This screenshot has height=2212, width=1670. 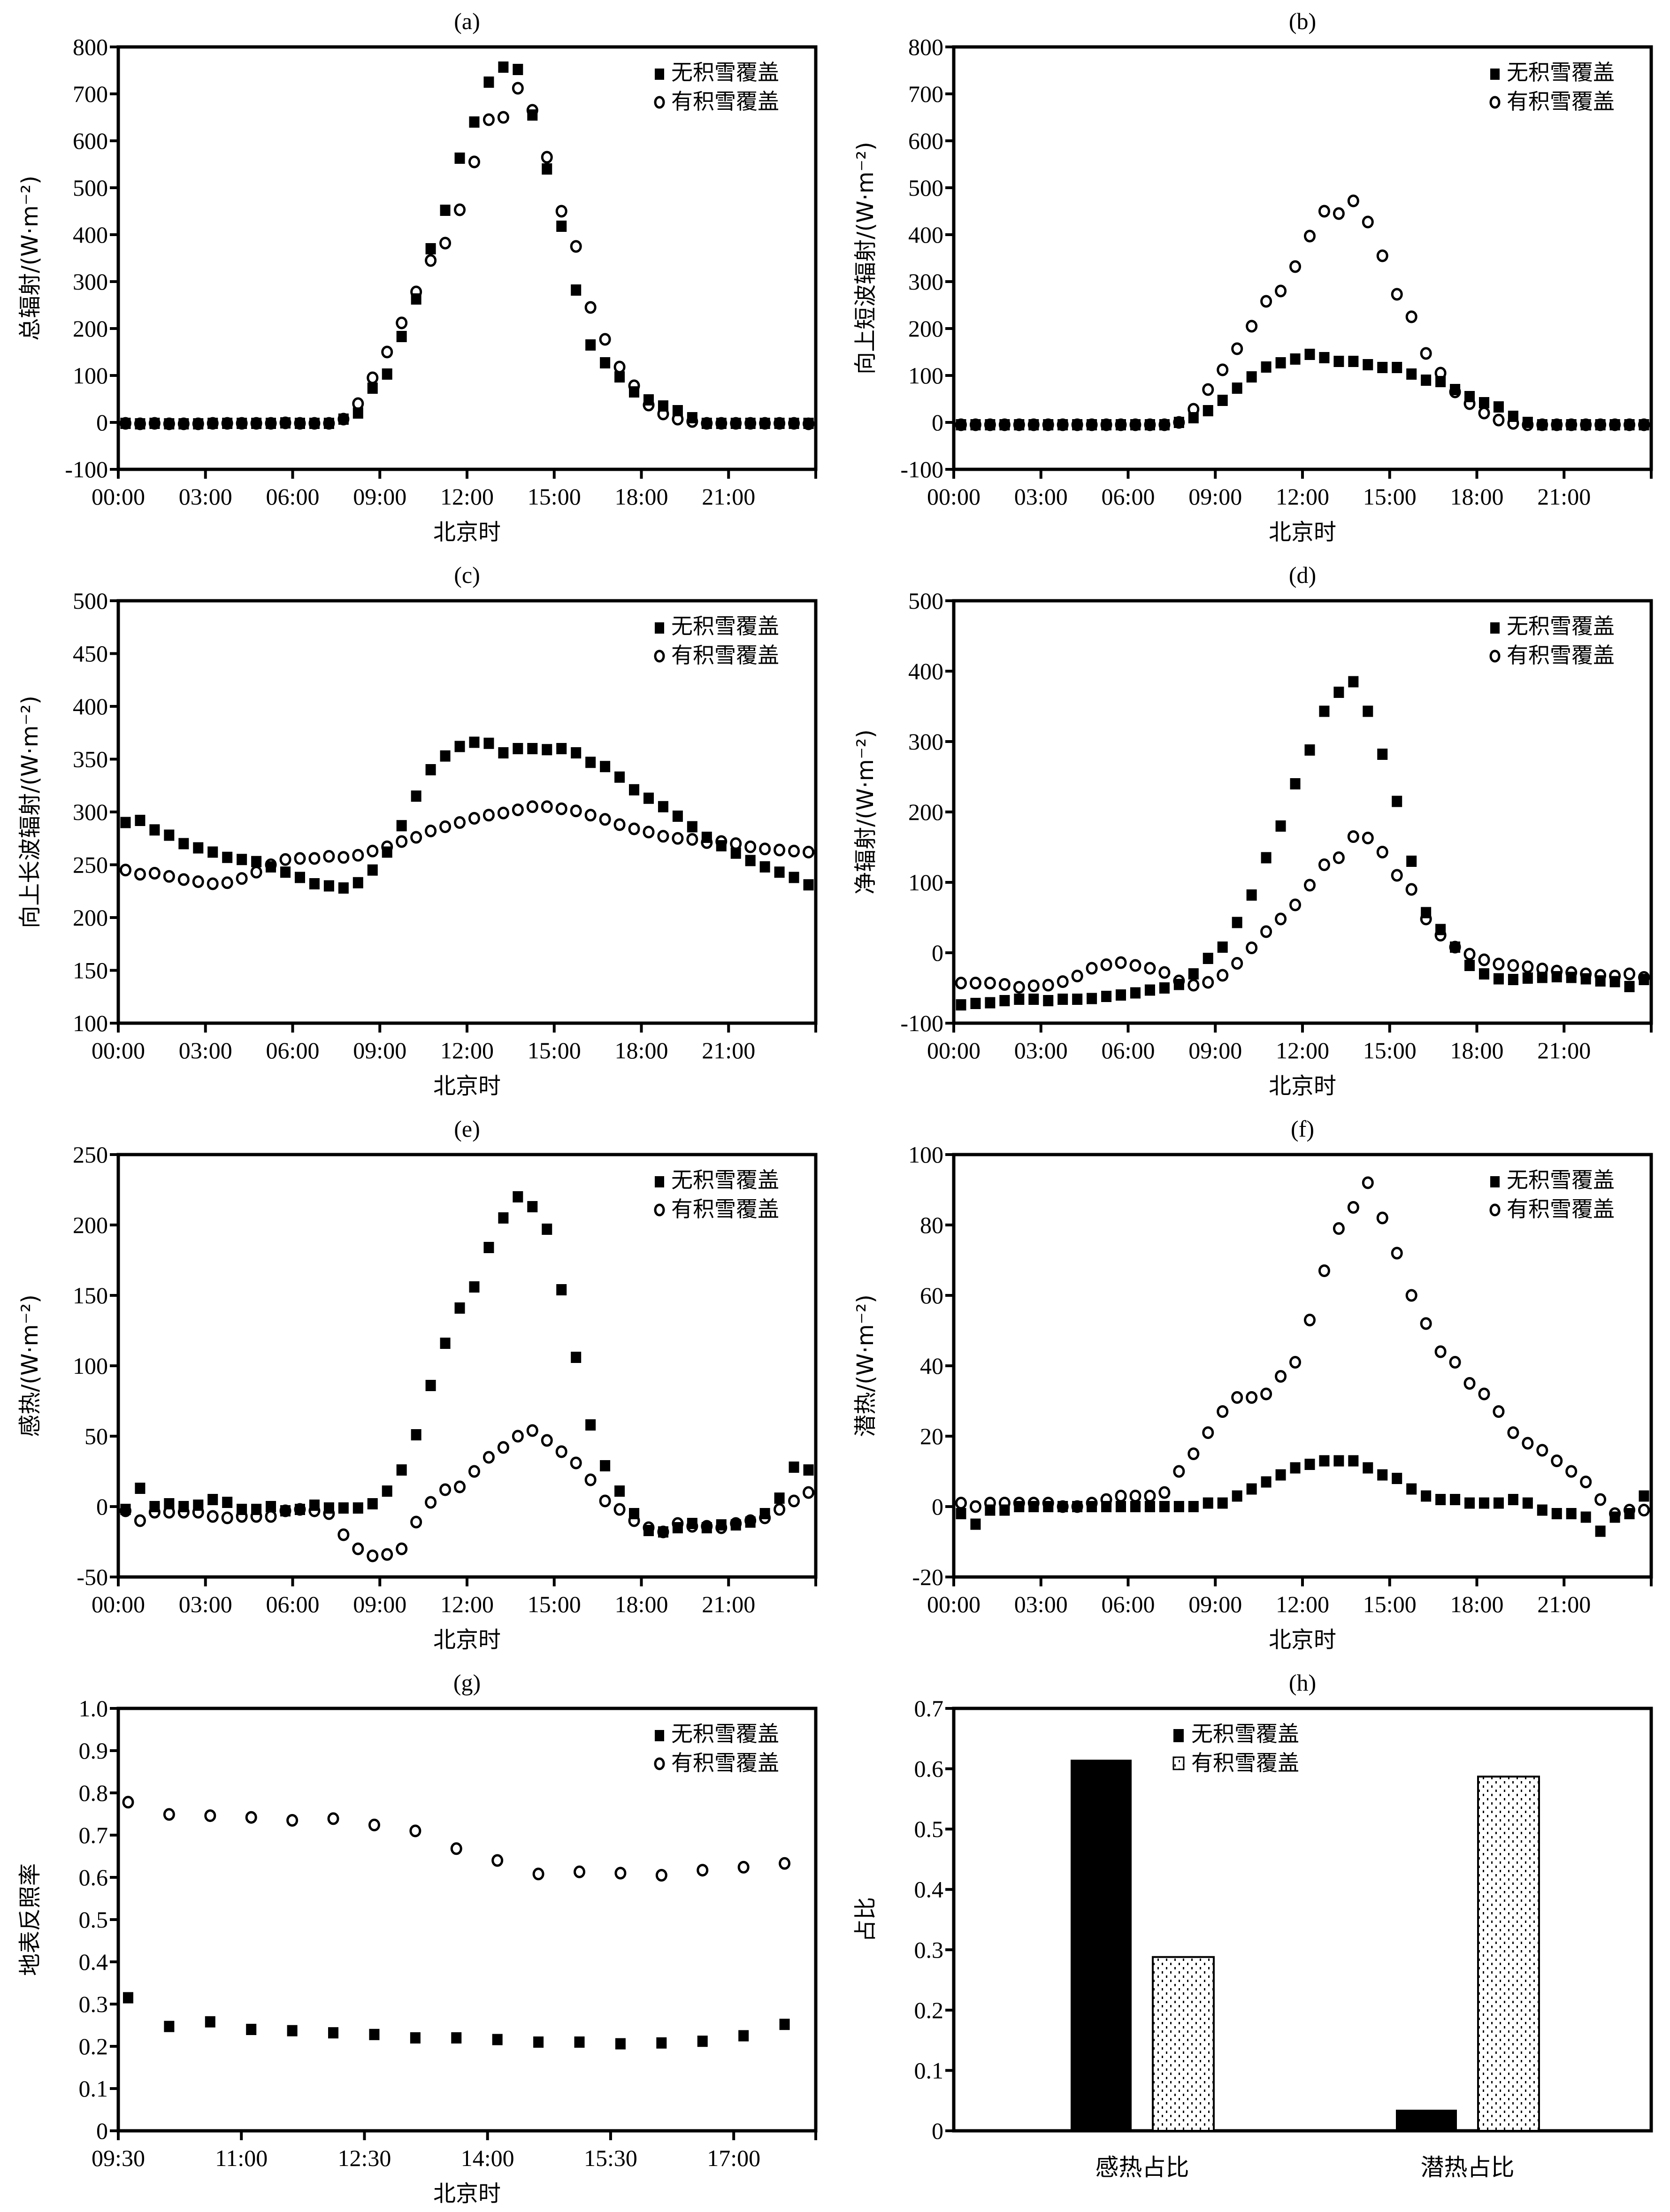 What do you see at coordinates (293, 1604) in the screenshot?
I see `x-tick-label: 06:00` at bounding box center [293, 1604].